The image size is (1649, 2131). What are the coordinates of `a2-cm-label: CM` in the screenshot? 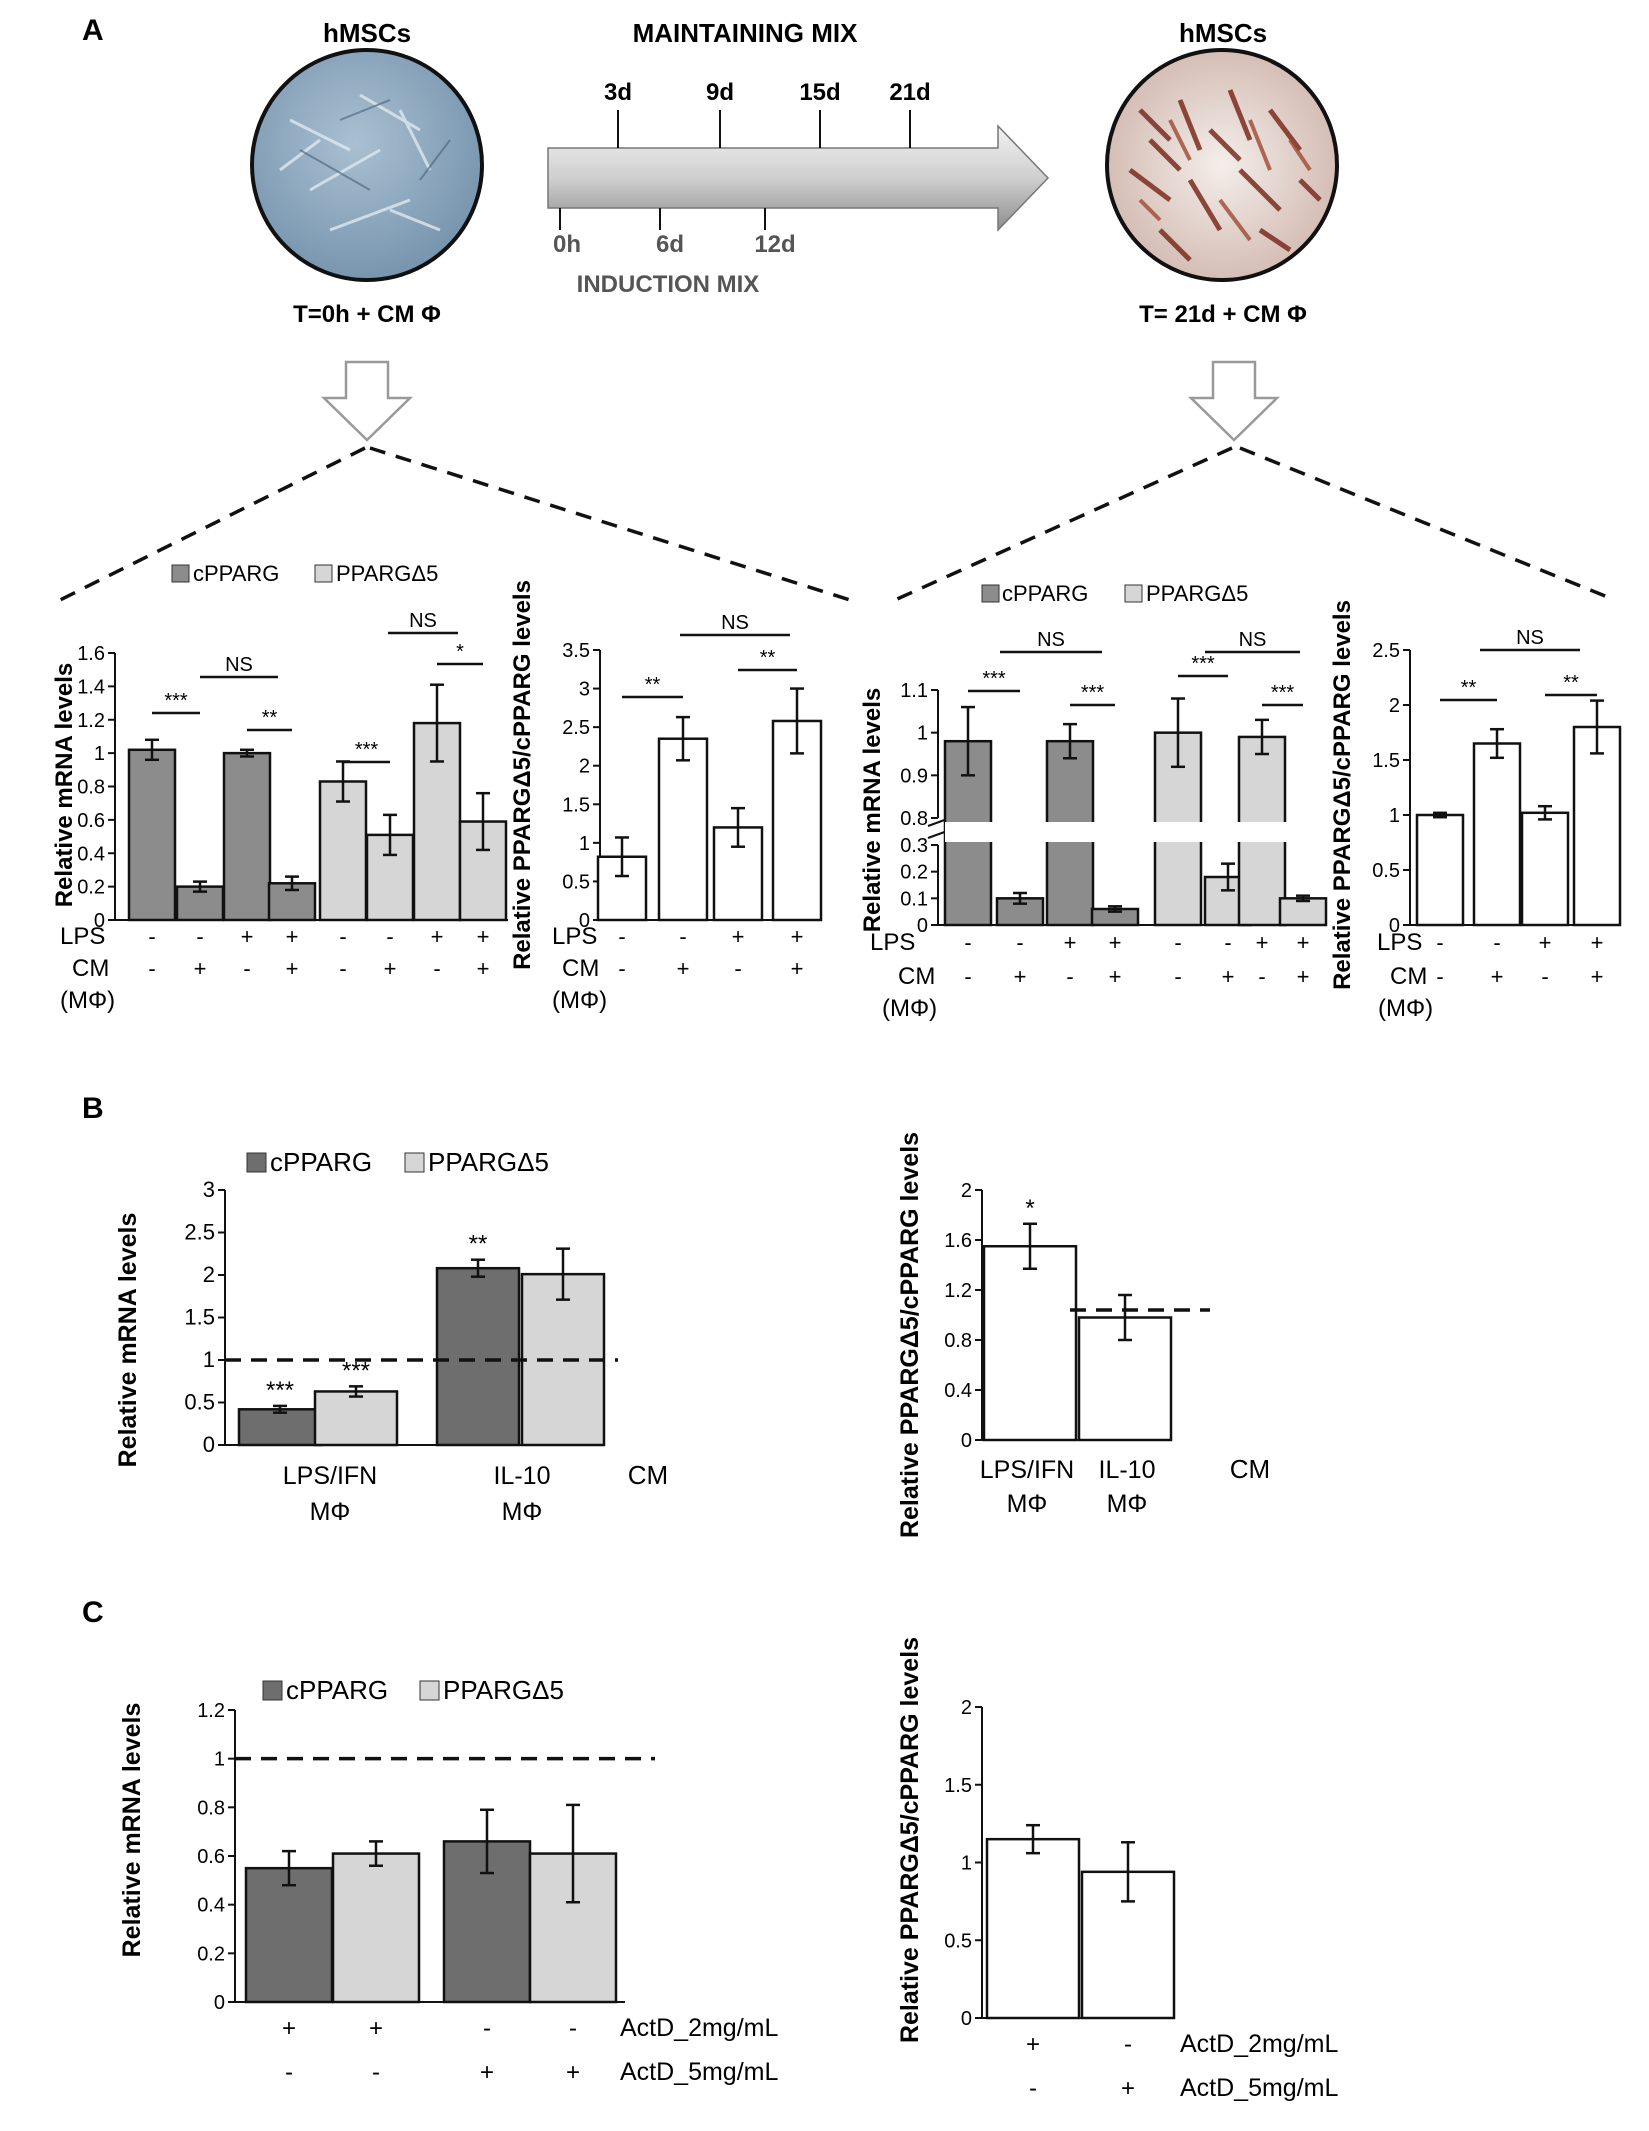 It's located at (580, 968).